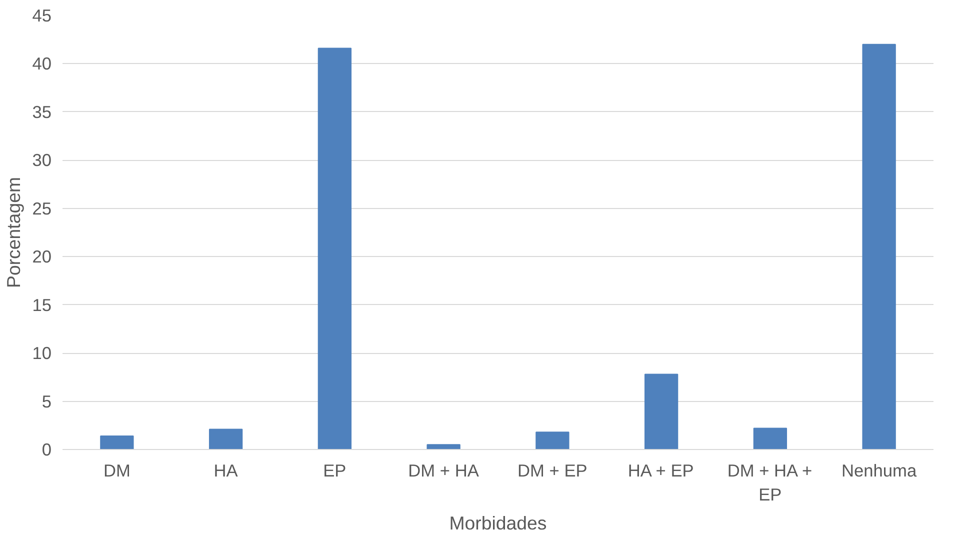  Describe the element at coordinates (769, 482) in the screenshot. I see `x-tick-label: DM + HA + EP` at that location.